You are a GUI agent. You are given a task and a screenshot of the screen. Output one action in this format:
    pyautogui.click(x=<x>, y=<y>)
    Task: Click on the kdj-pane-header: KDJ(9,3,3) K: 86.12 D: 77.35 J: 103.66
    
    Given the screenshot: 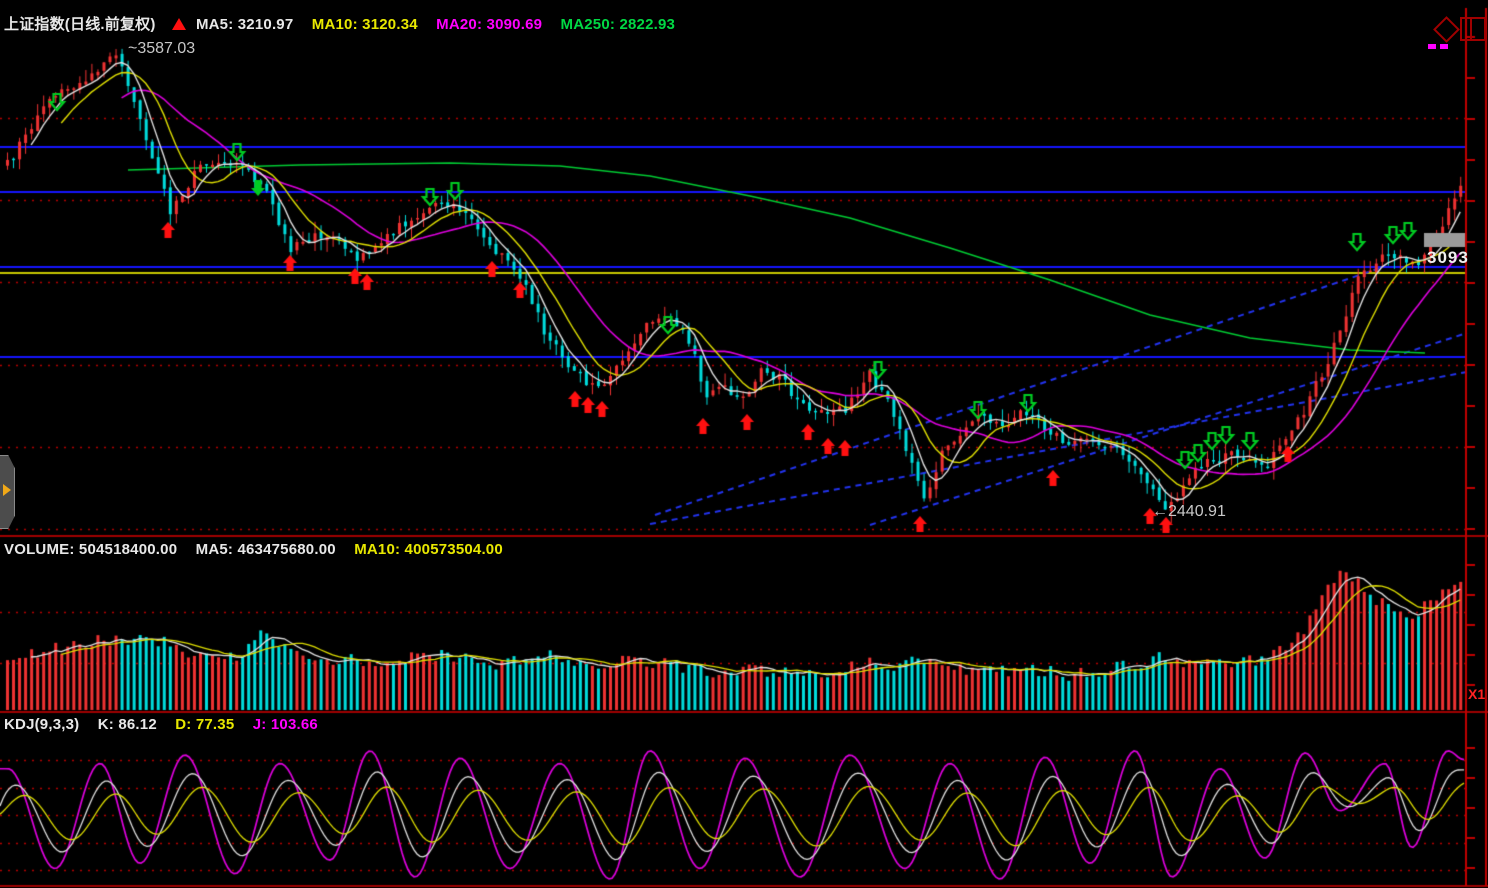 What is the action you would take?
    pyautogui.click(x=168, y=724)
    